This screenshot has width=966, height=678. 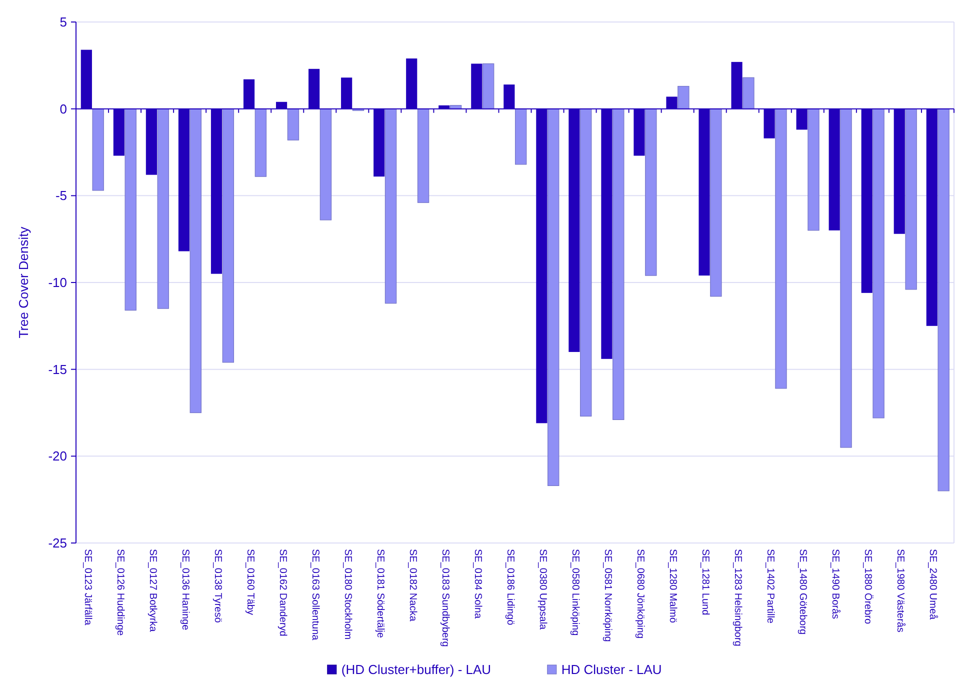 What do you see at coordinates (705, 582) in the screenshot?
I see `x-tick-label: SE_1281 Lund` at bounding box center [705, 582].